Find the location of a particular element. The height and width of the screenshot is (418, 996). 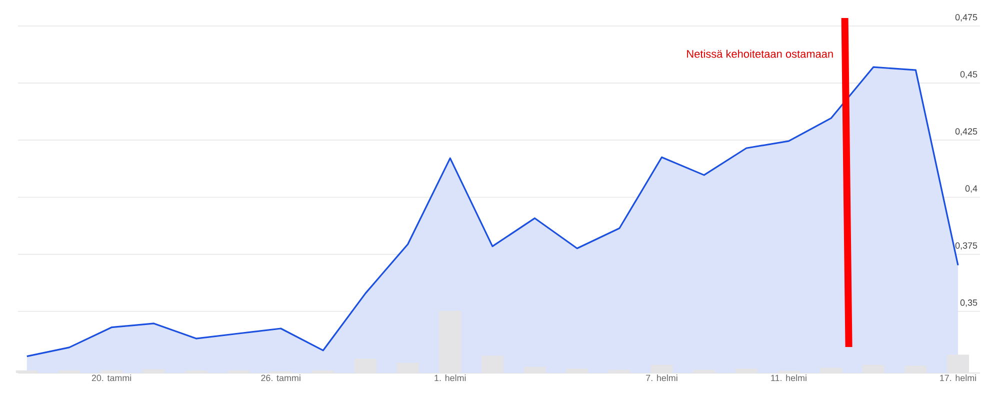

y-tick-label: 0,45 is located at coordinates (969, 75).